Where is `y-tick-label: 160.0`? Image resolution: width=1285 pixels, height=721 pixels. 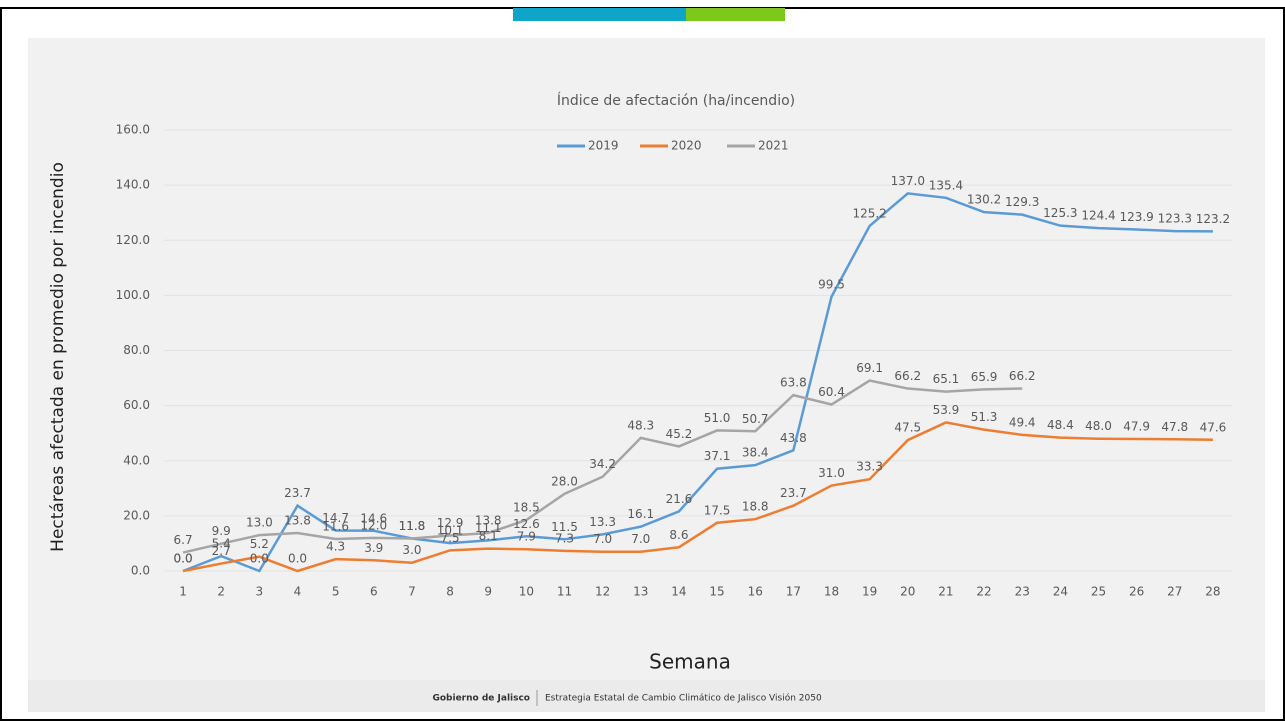 y-tick-label: 160.0 is located at coordinates (133, 130).